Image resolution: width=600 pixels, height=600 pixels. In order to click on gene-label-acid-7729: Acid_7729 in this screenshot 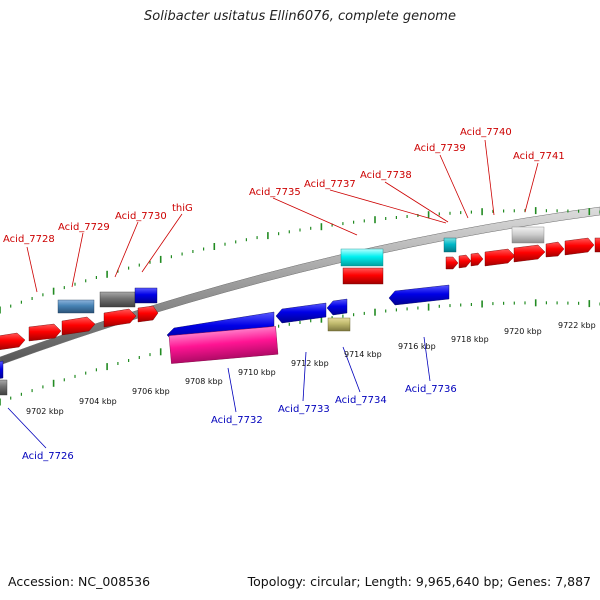, I will do `click(84, 227)`.